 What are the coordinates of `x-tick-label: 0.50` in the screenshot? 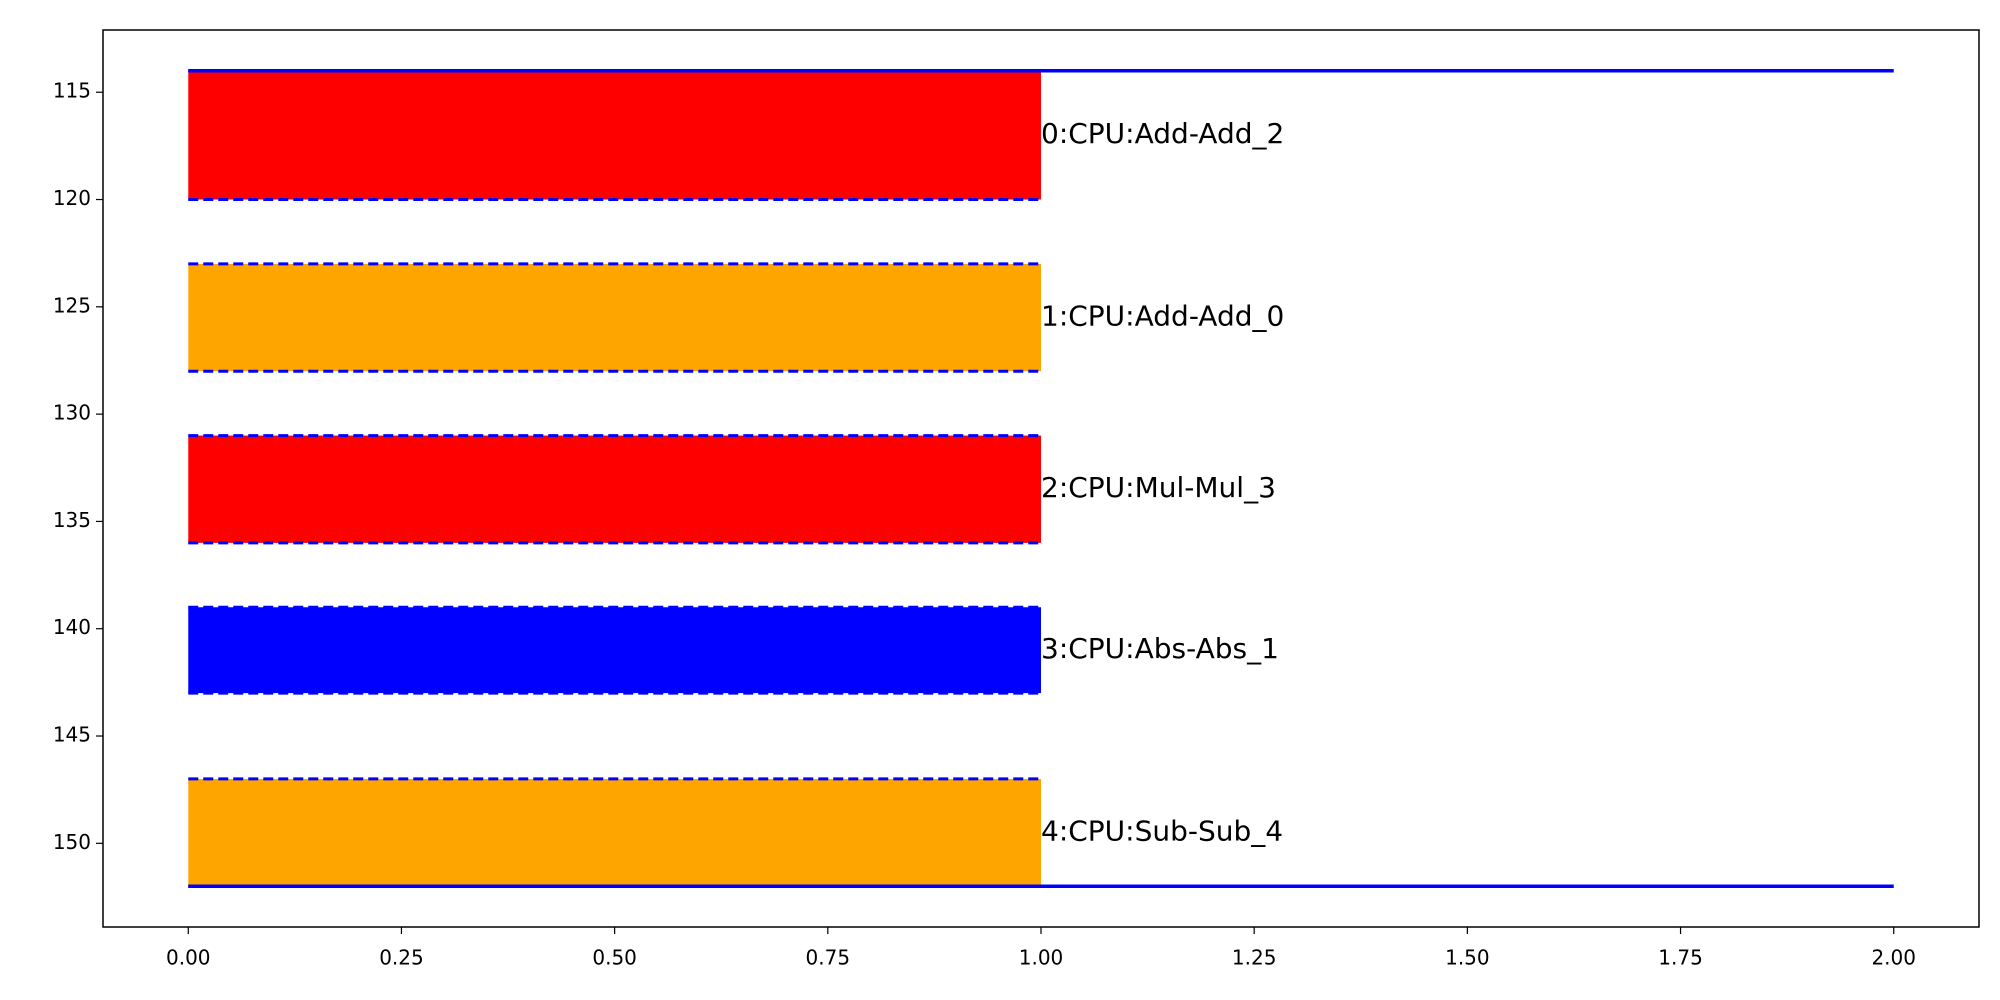 It's located at (614, 958).